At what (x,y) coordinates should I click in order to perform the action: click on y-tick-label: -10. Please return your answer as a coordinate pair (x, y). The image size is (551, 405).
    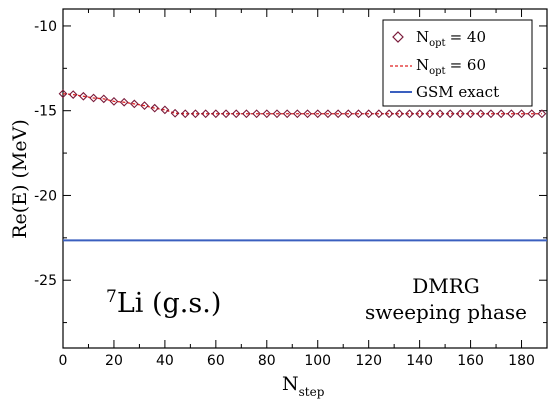
    Looking at the image, I should click on (45, 27).